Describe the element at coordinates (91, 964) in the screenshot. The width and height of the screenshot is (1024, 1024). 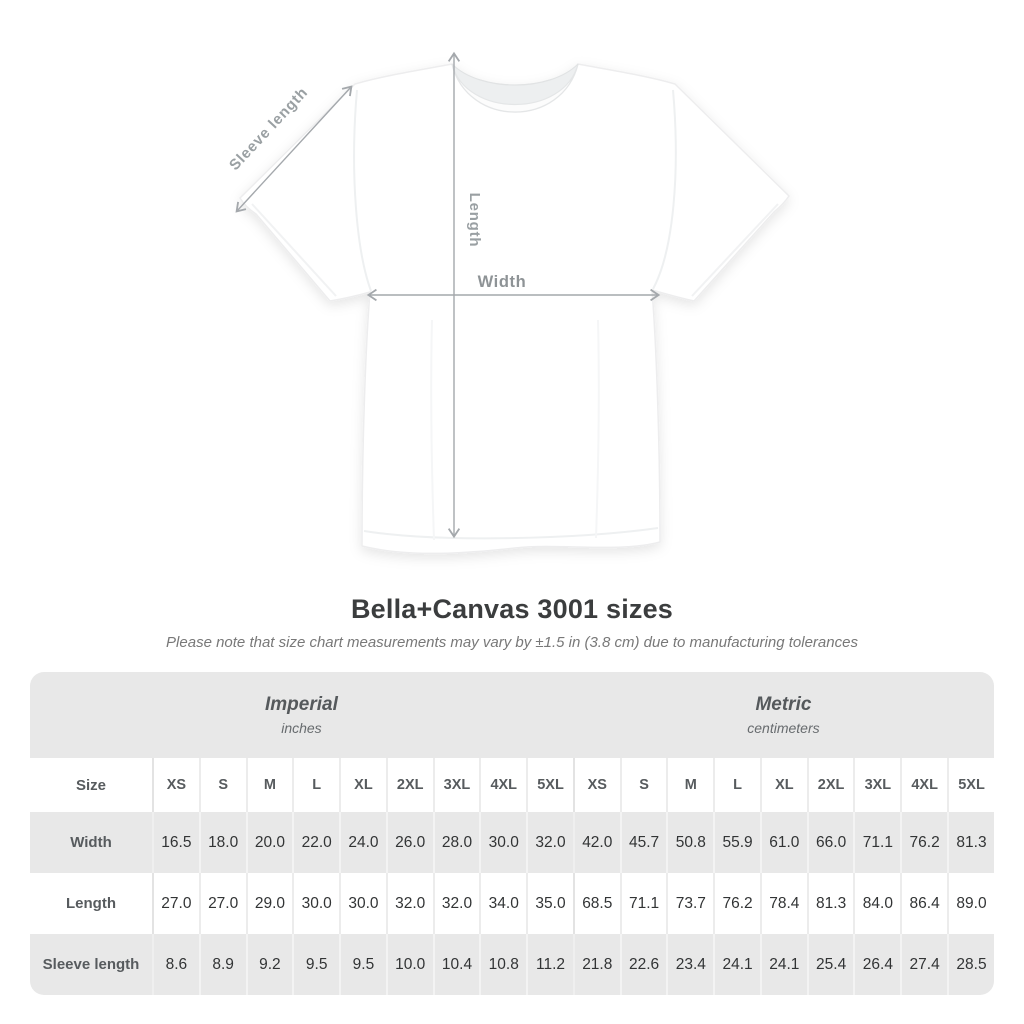
I see `measurement-row-label: Sleeve length` at that location.